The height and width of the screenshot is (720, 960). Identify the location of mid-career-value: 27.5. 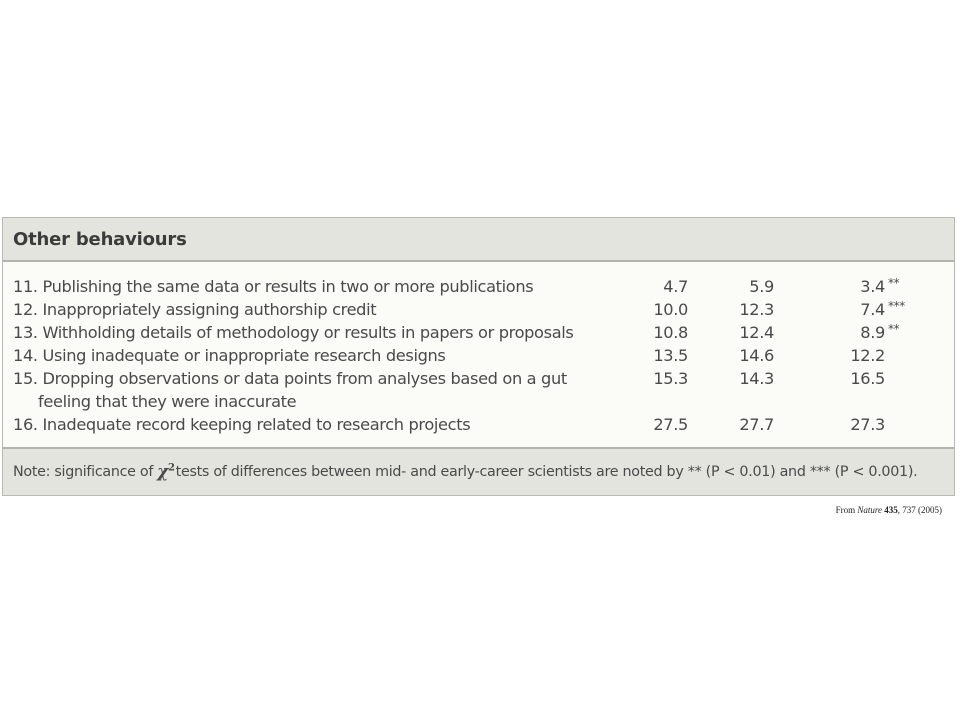
(670, 424).